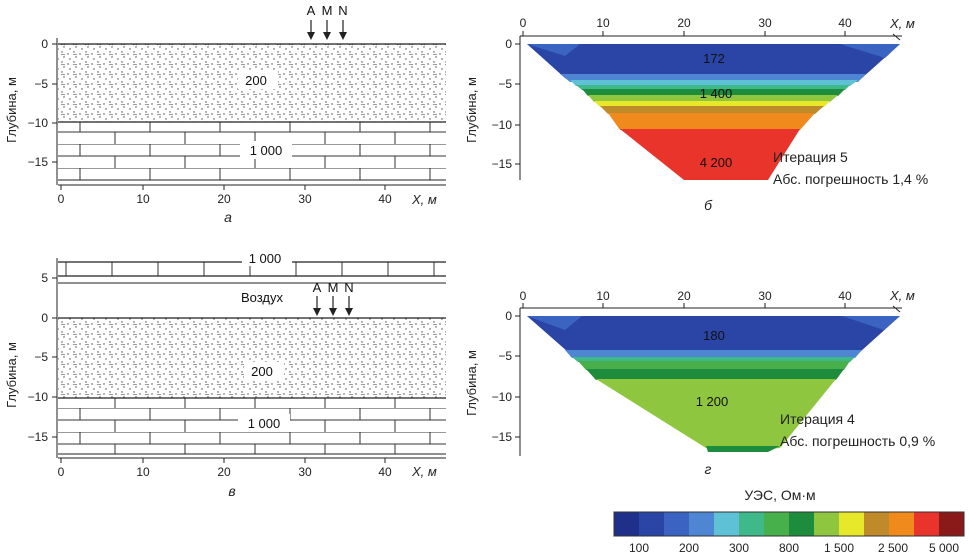 The image size is (969, 560). Describe the element at coordinates (505, 84) in the screenshot. I see `panel-b-y-tick-1: −5` at that location.